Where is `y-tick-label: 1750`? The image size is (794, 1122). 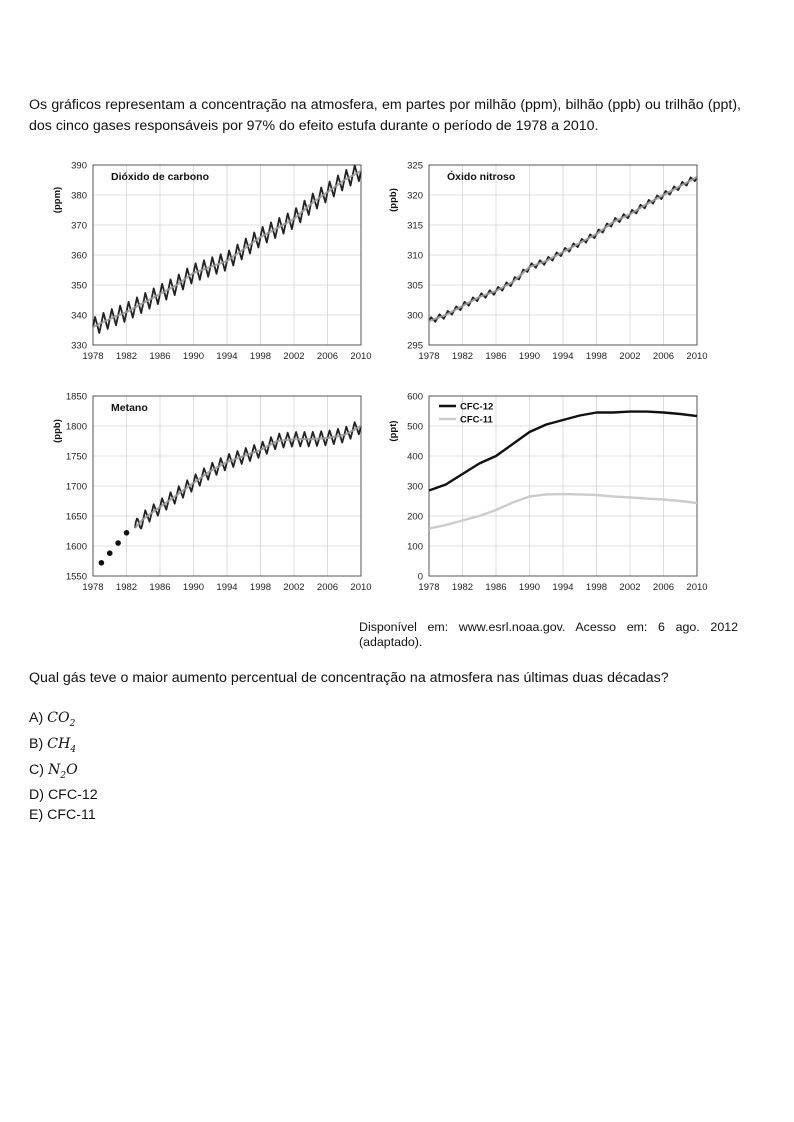 y-tick-label: 1750 is located at coordinates (76, 457).